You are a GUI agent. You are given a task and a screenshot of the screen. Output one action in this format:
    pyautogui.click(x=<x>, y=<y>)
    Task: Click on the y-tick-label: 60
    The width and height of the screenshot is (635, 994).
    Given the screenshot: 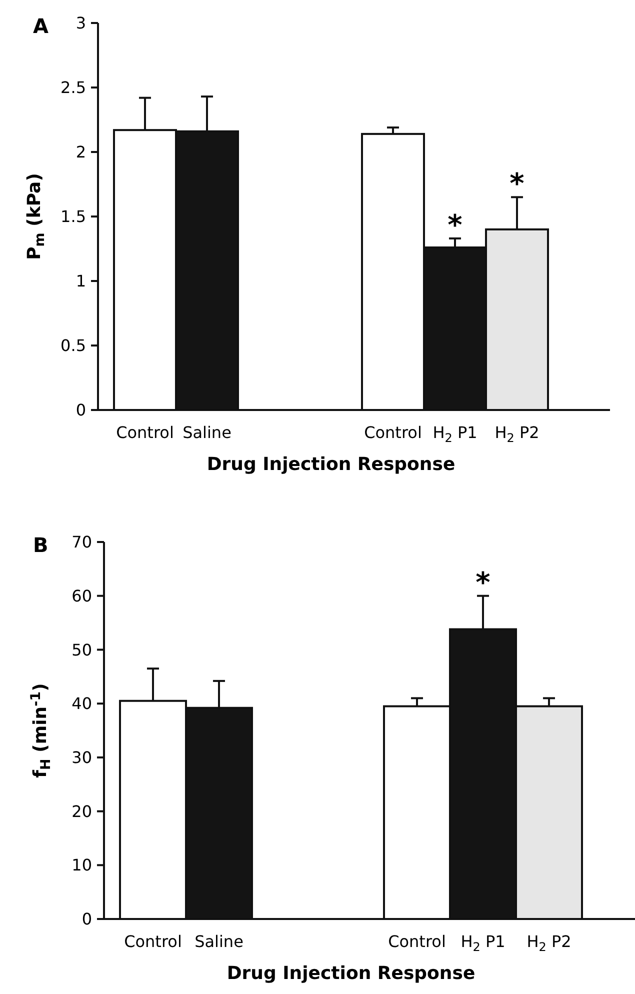 What is the action you would take?
    pyautogui.click(x=82, y=596)
    